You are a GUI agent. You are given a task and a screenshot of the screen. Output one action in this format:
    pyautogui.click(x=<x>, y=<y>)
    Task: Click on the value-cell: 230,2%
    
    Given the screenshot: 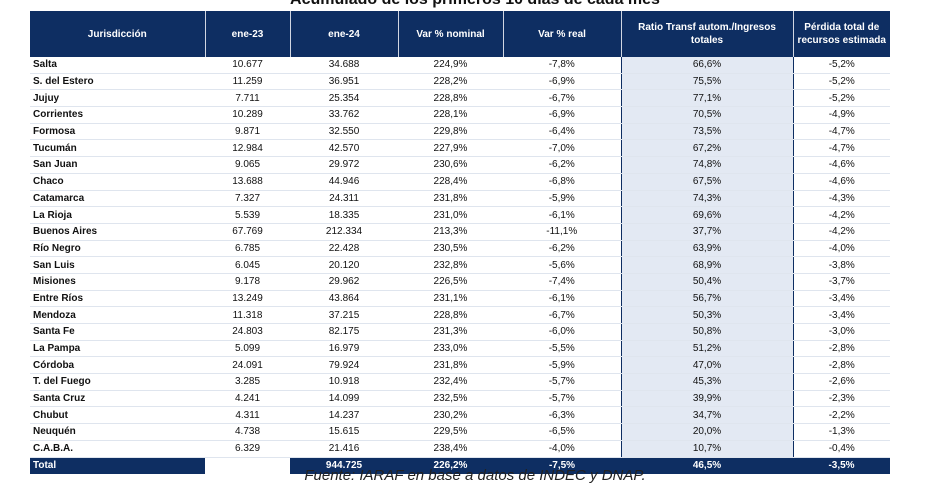 What is the action you would take?
    pyautogui.click(x=450, y=415)
    